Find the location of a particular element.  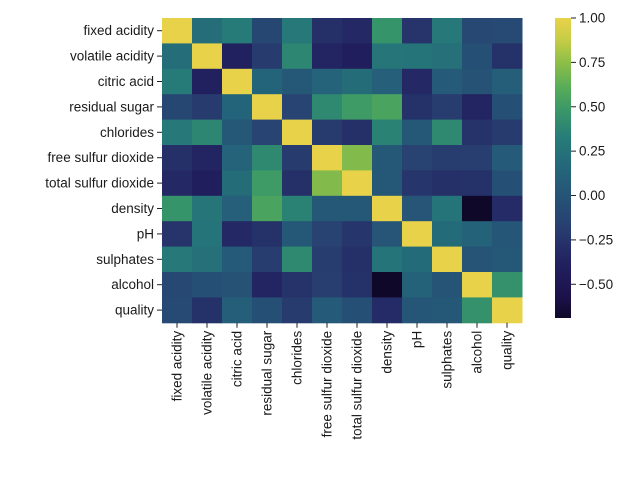

y-tick-label-total-sulfur-dioxide: total sulfur dioxide is located at coordinates (99, 183).